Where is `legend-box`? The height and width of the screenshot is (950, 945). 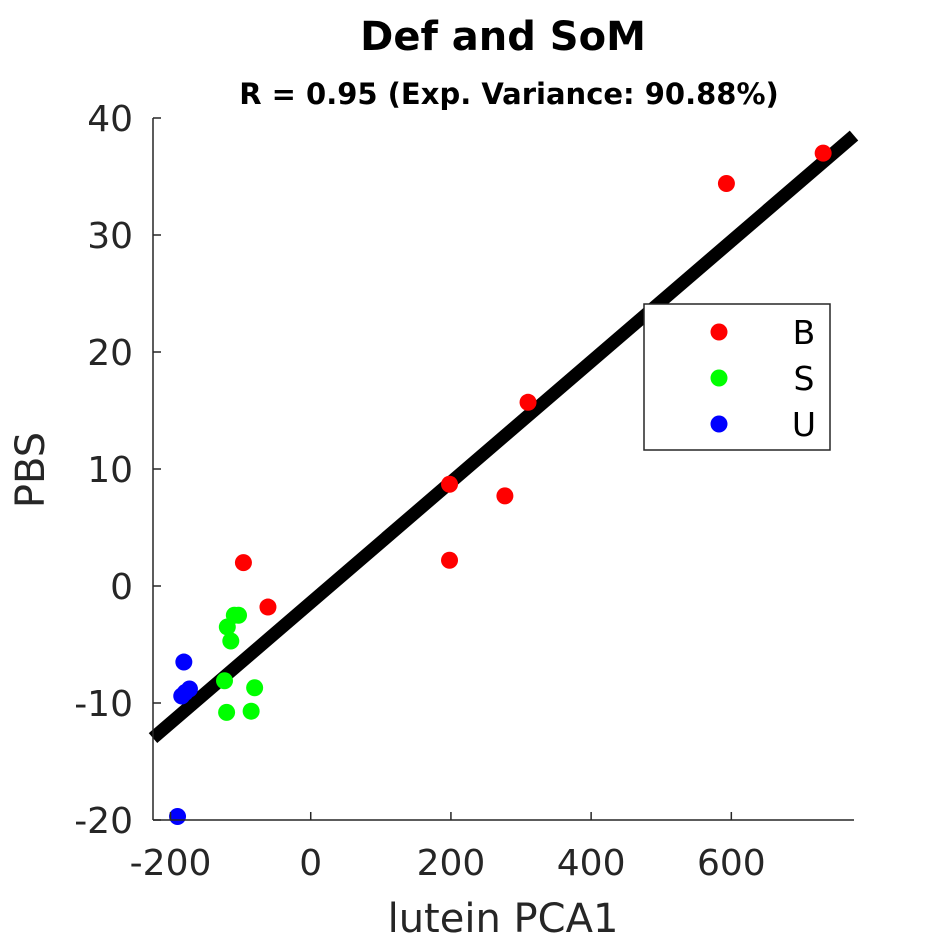 legend-box is located at coordinates (737, 377).